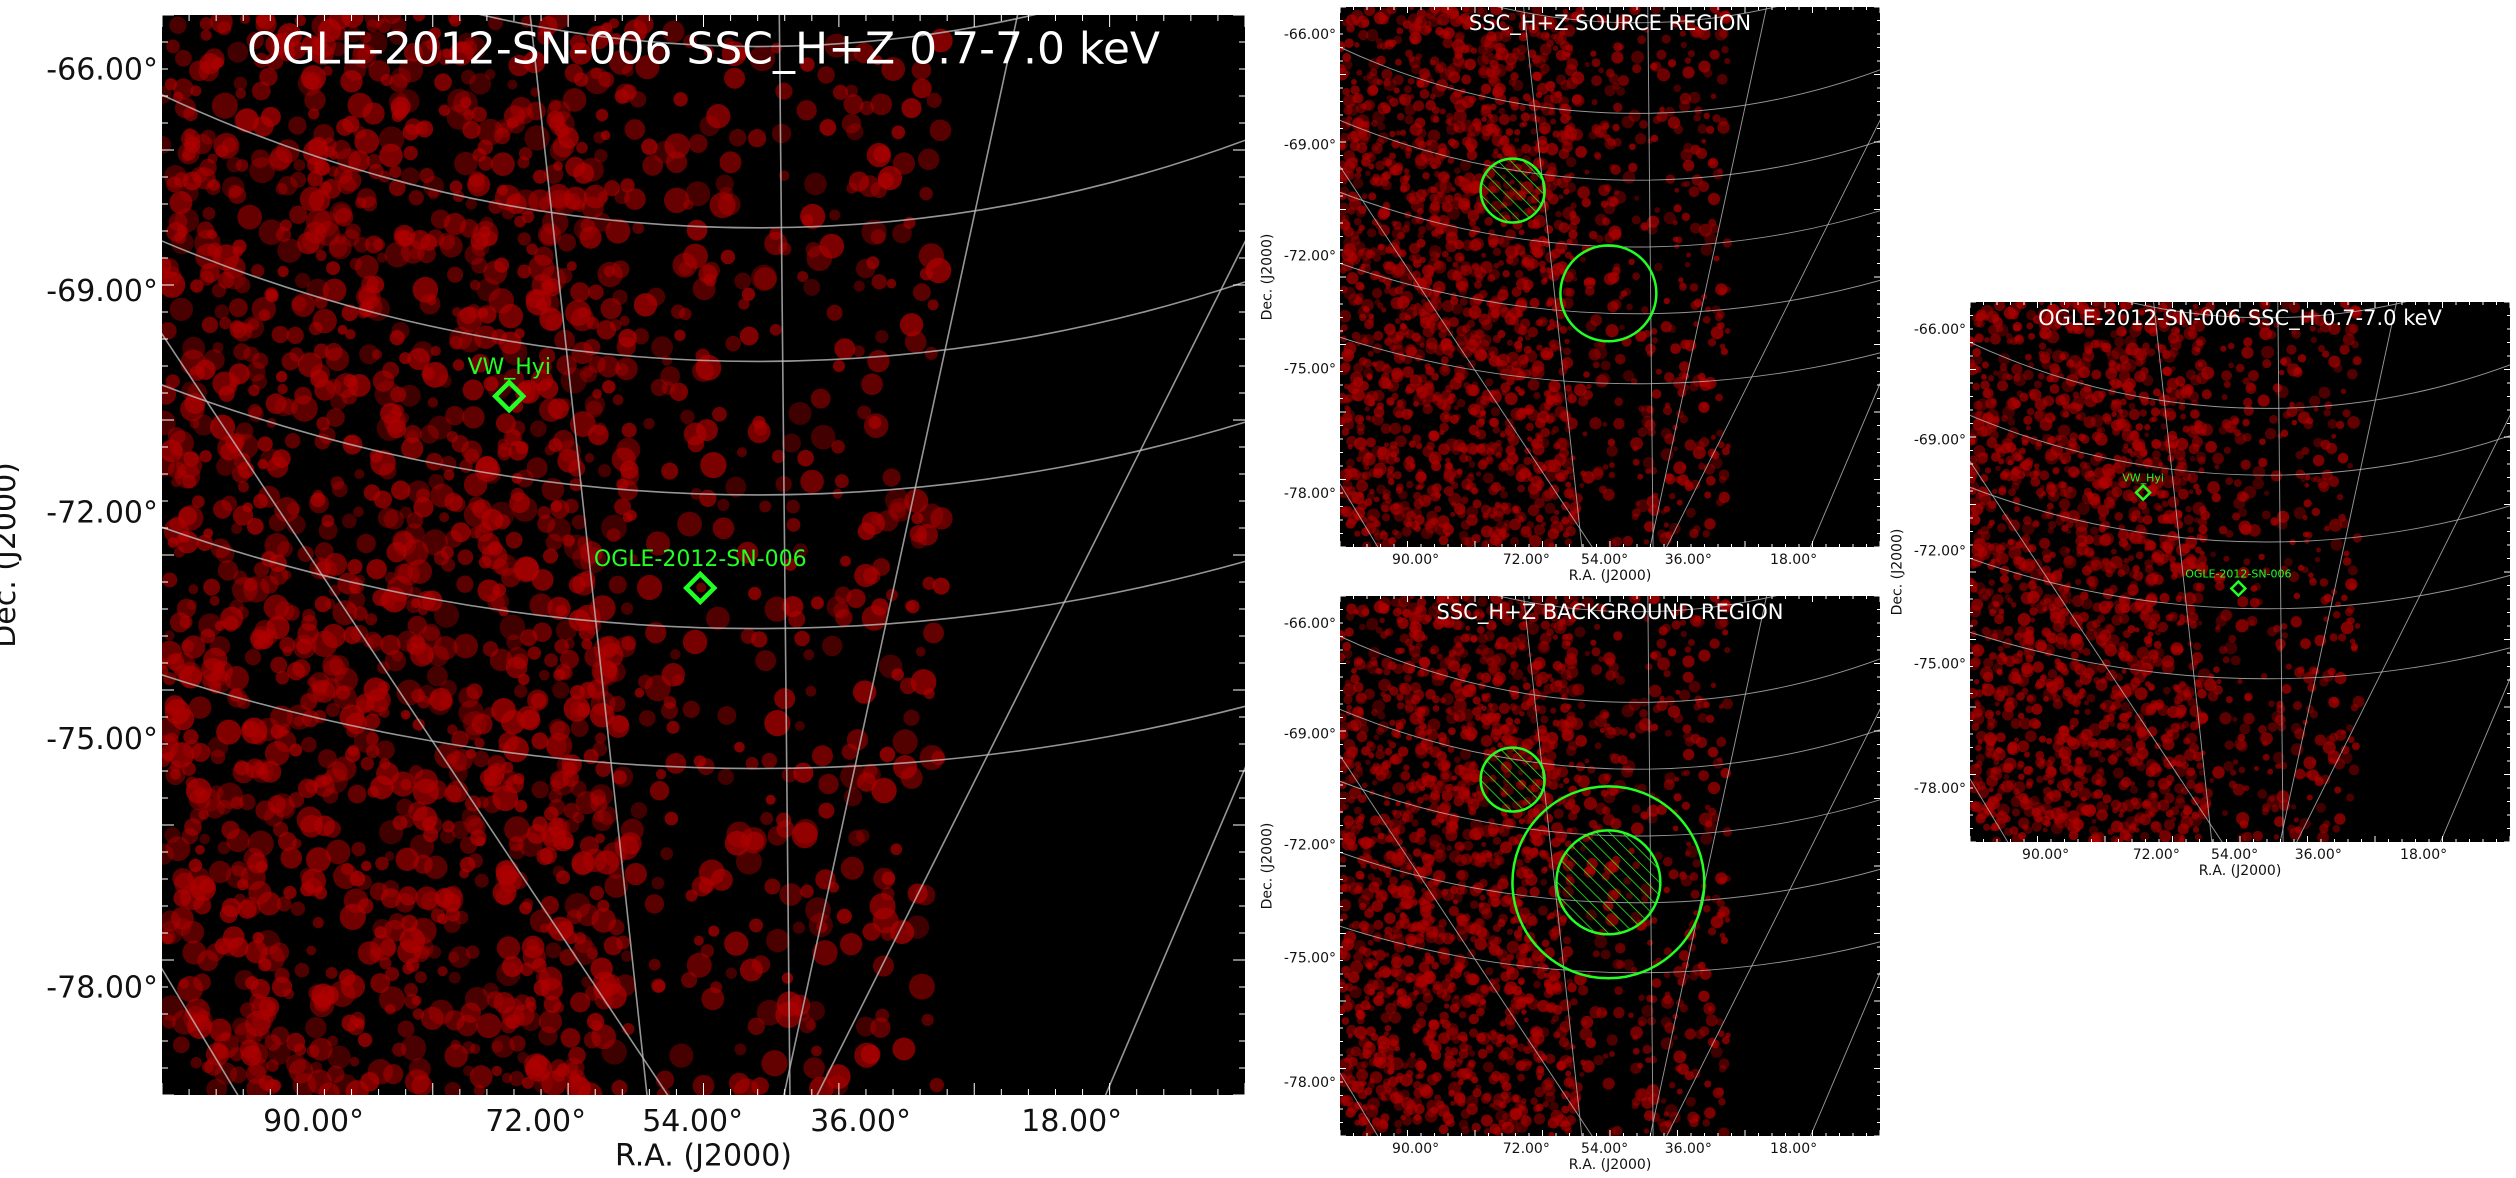 The width and height of the screenshot is (2516, 1178). I want to click on chart-title: SSC_H+Z BACKGROUND REGION, so click(1610, 612).